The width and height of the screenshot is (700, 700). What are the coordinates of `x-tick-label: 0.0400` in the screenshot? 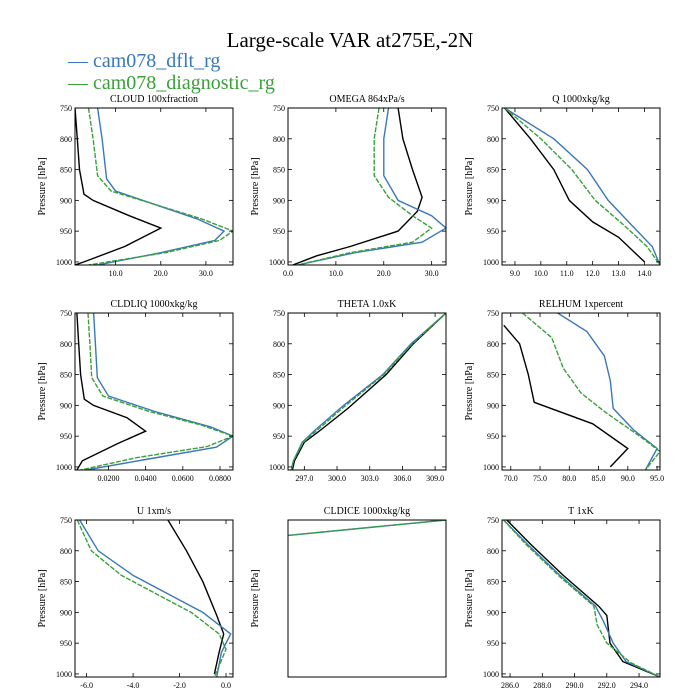 It's located at (146, 478).